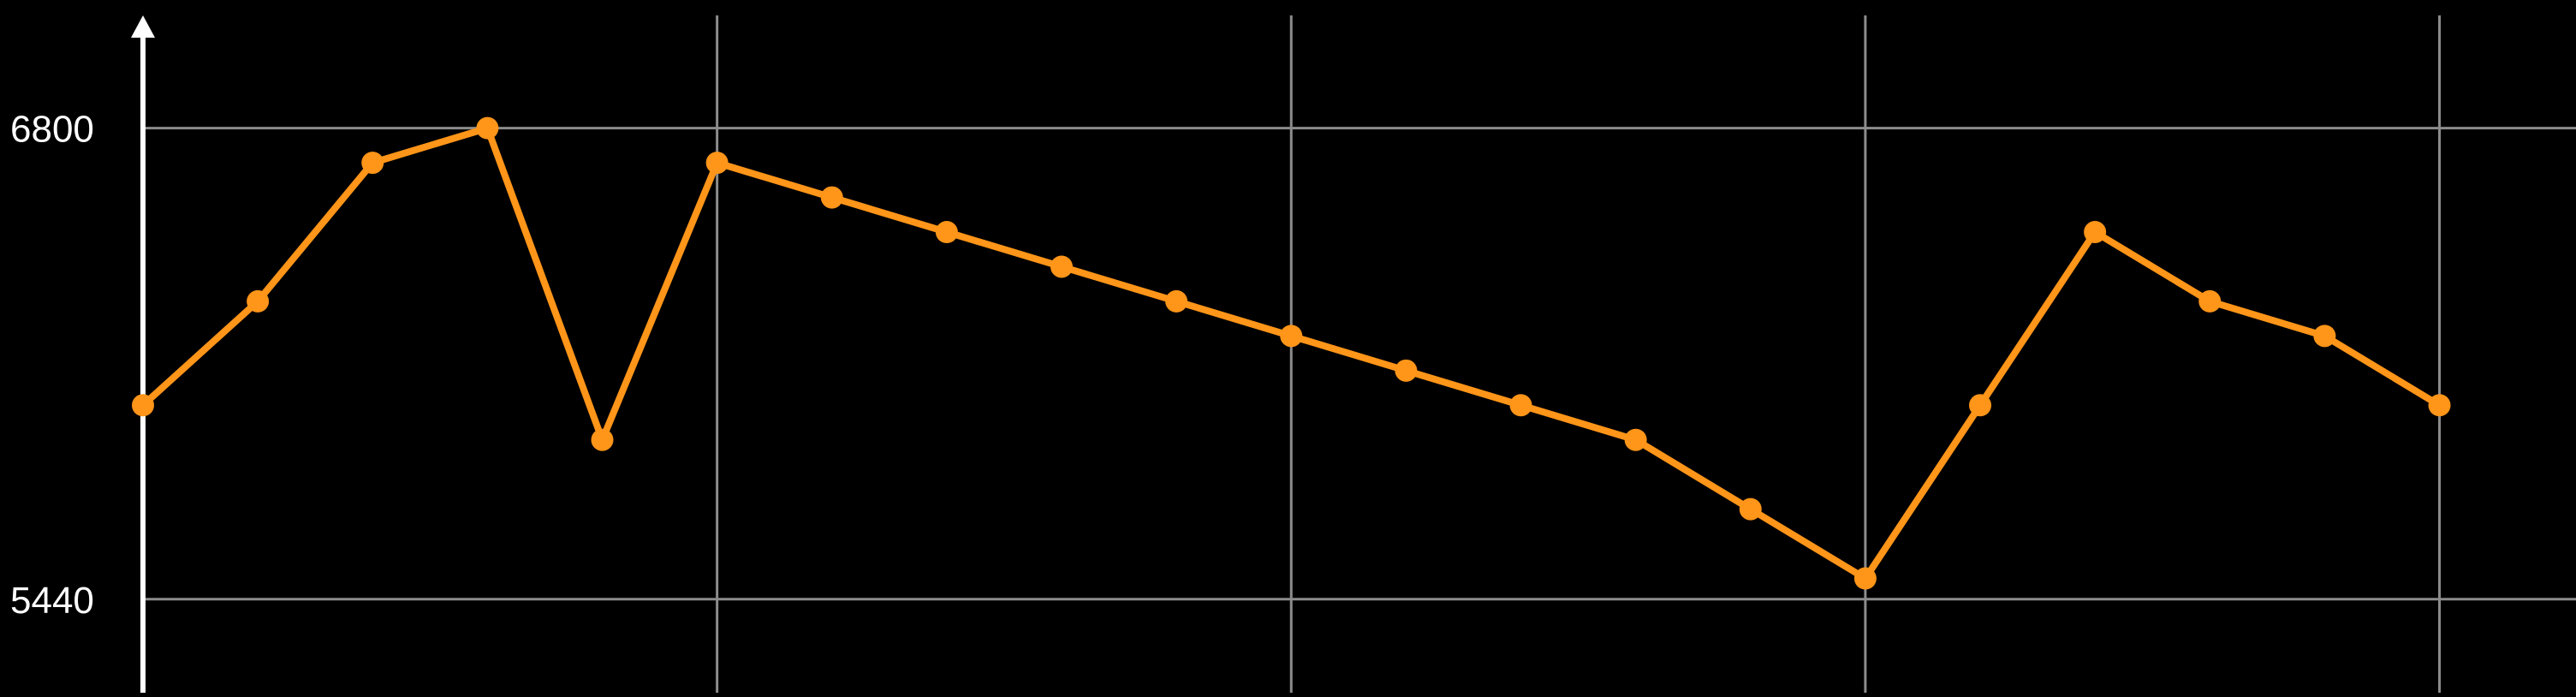 The width and height of the screenshot is (2576, 697). Describe the element at coordinates (52, 601) in the screenshot. I see `y-tick-label: 5440` at that location.